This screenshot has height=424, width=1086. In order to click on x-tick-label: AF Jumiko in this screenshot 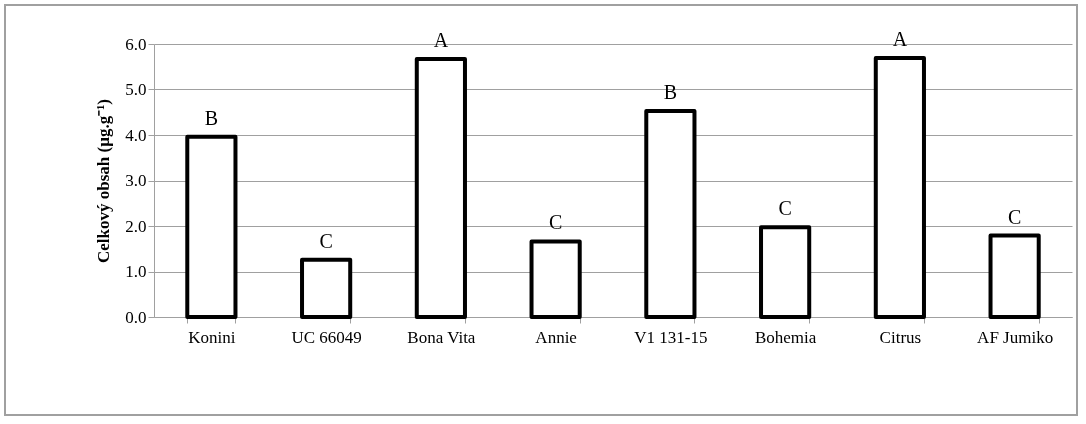, I will do `click(1015, 337)`.